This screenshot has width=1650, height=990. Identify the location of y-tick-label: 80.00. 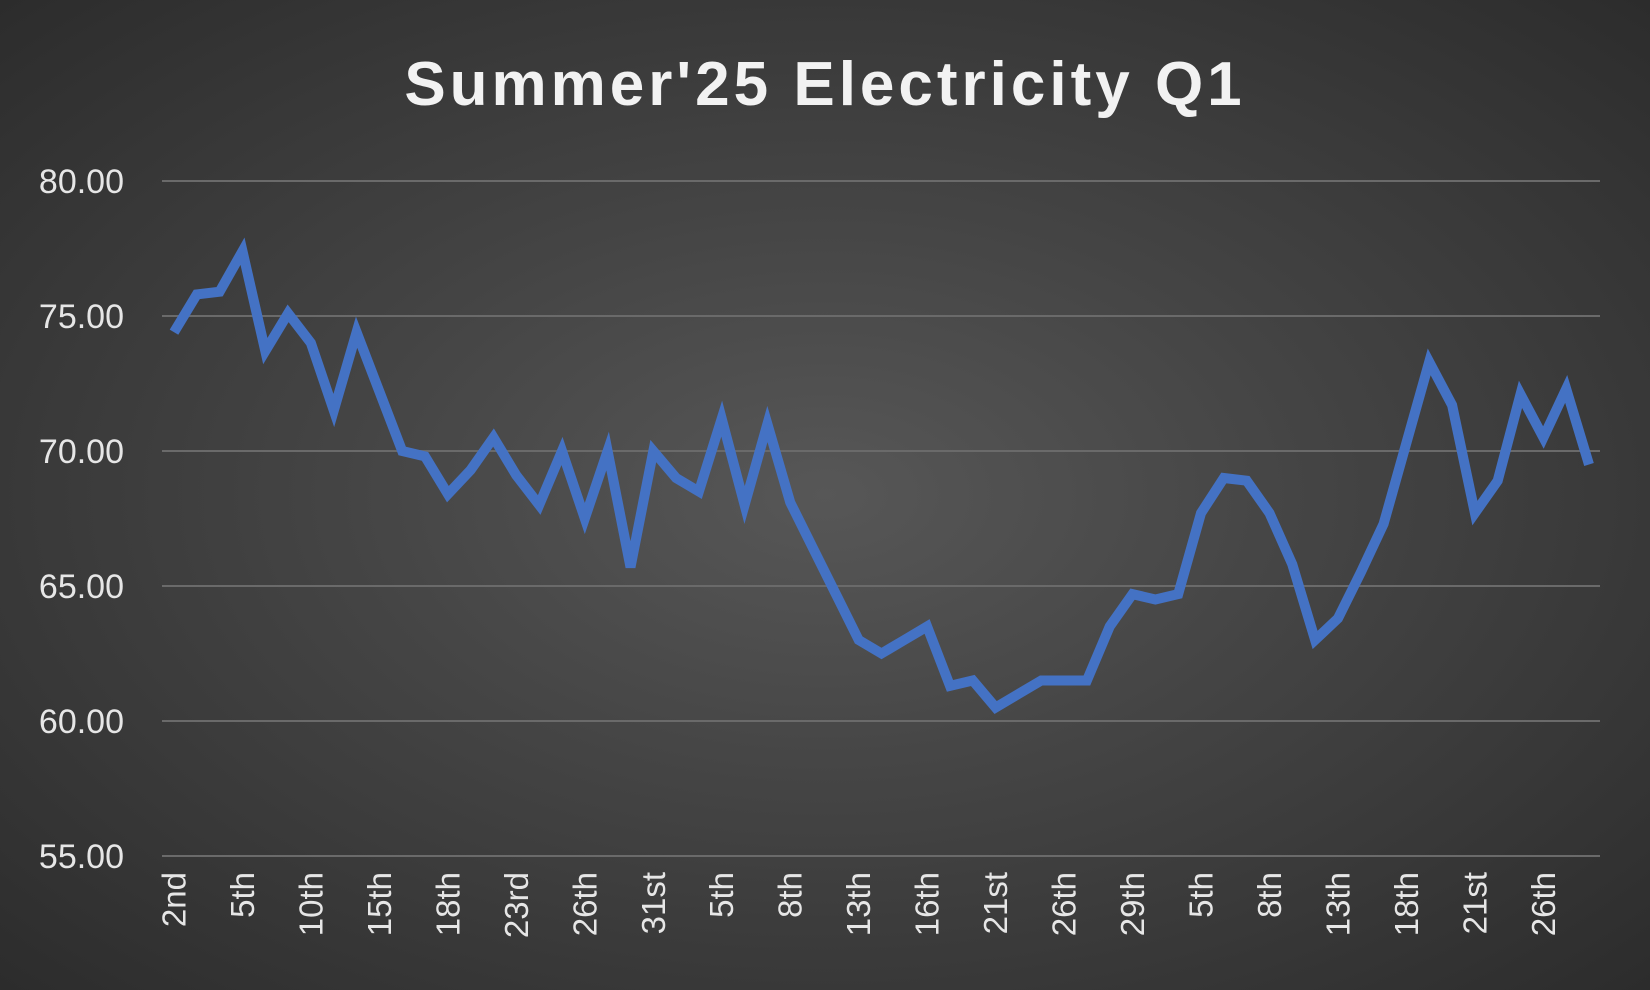
(81, 182).